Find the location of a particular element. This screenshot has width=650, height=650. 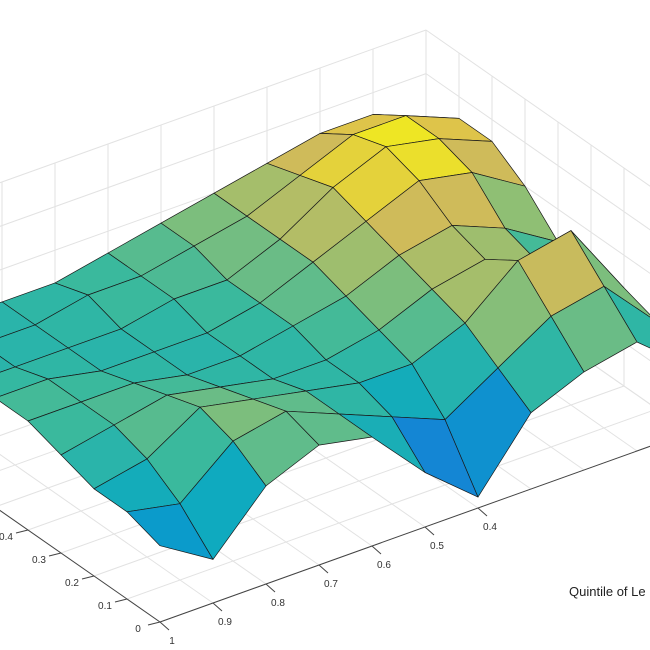

y-tick-label: 0.1 is located at coordinates (105, 606).